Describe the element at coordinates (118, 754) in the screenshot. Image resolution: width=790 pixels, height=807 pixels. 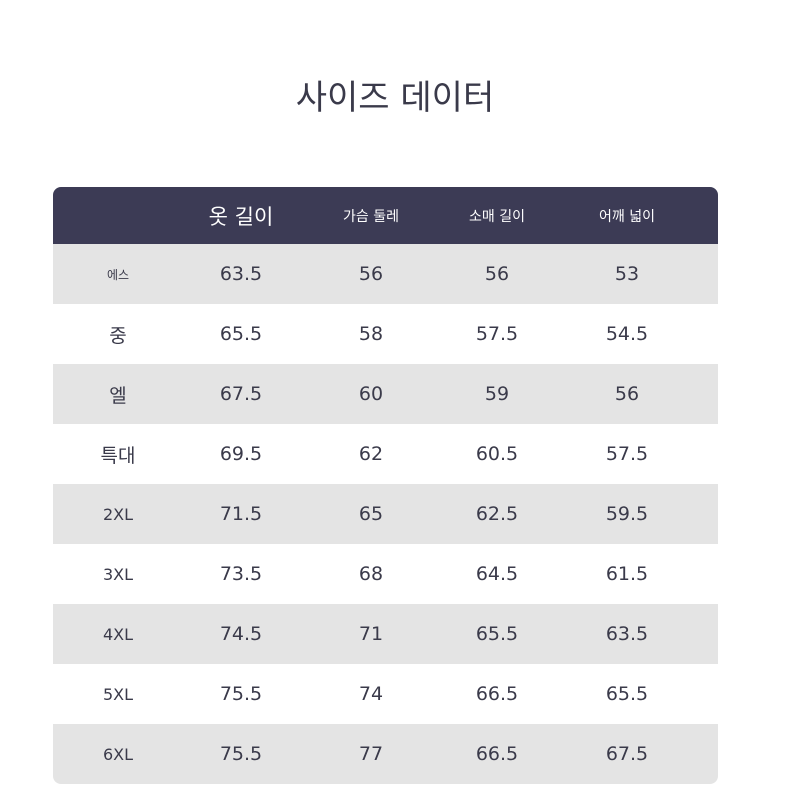
I see `size-label: 6XL` at that location.